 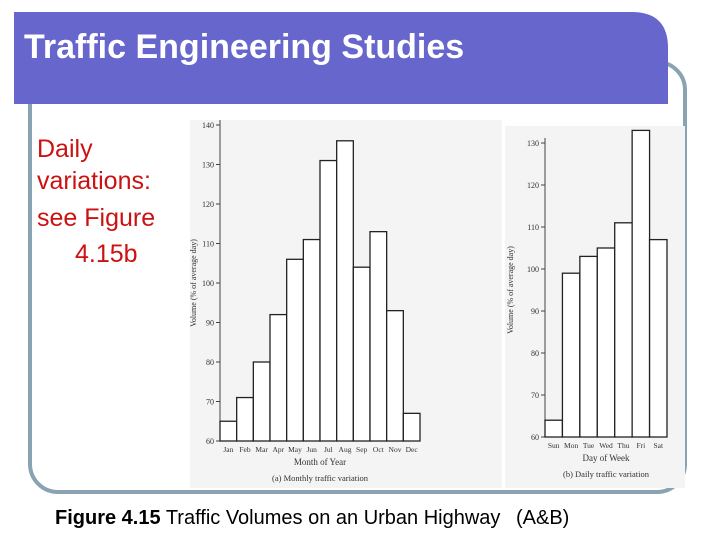 I want to click on x-tick-label: Mar, so click(x=261, y=449).